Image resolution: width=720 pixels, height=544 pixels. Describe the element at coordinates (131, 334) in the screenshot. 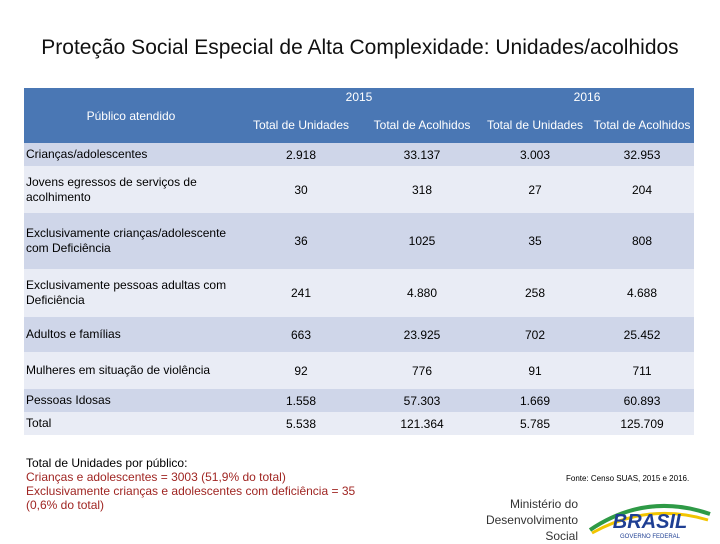

I see `row-label: Adultos e famílias` at that location.